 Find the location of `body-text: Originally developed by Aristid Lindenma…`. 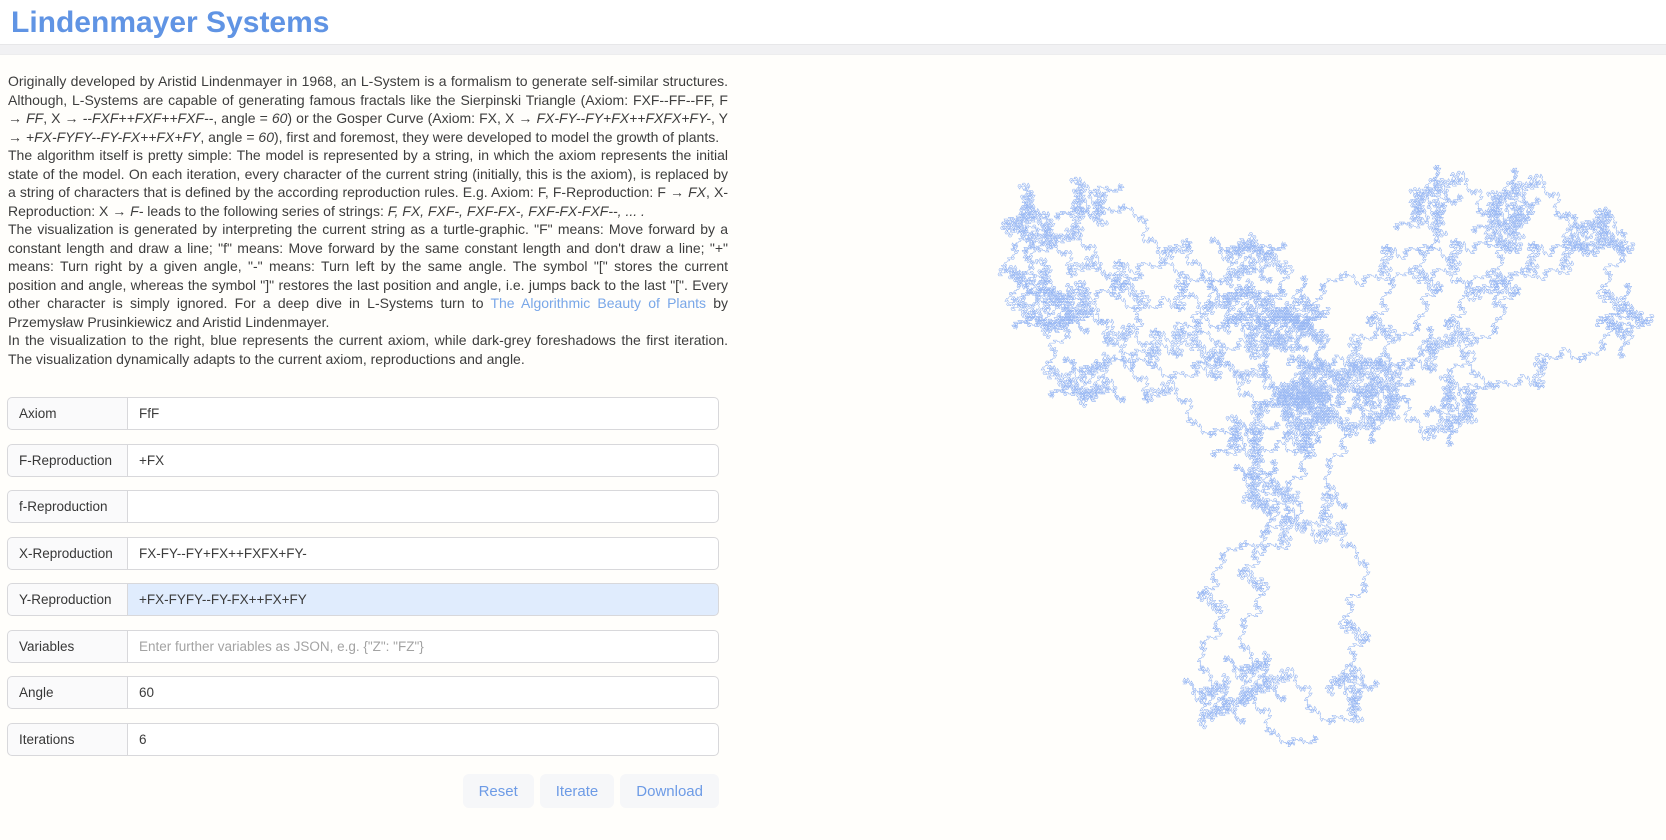

body-text: Originally developed by Aristid Lindenma… is located at coordinates (368, 99).